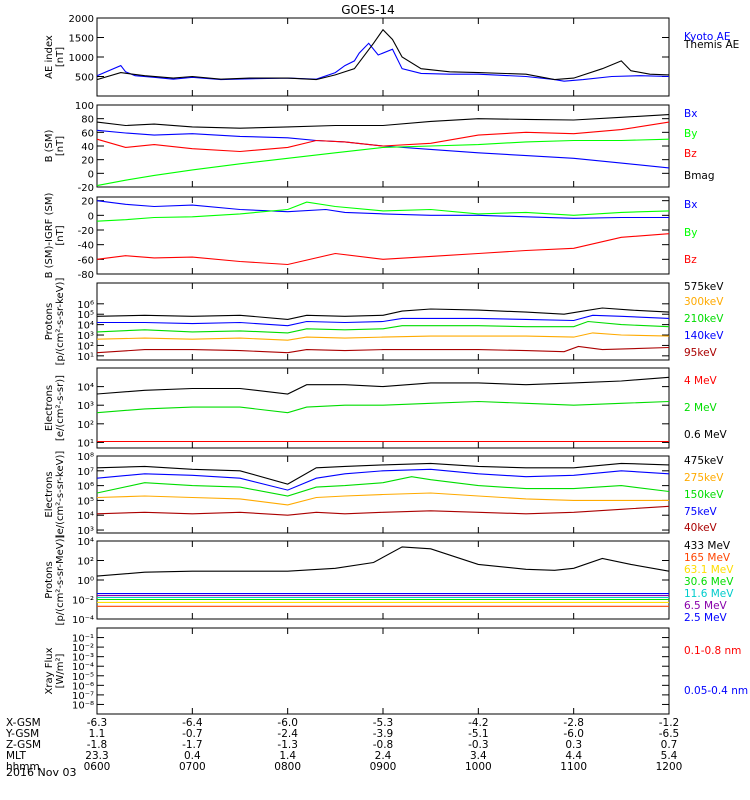 The height and width of the screenshot is (800, 750). I want to click on y-tick-label: 40, so click(87, 147).